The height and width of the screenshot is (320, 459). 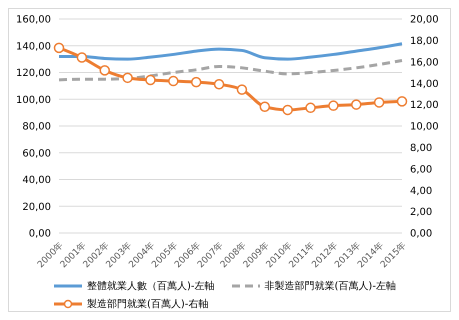 I want to click on y-tick-label: 80,00, so click(x=36, y=127).